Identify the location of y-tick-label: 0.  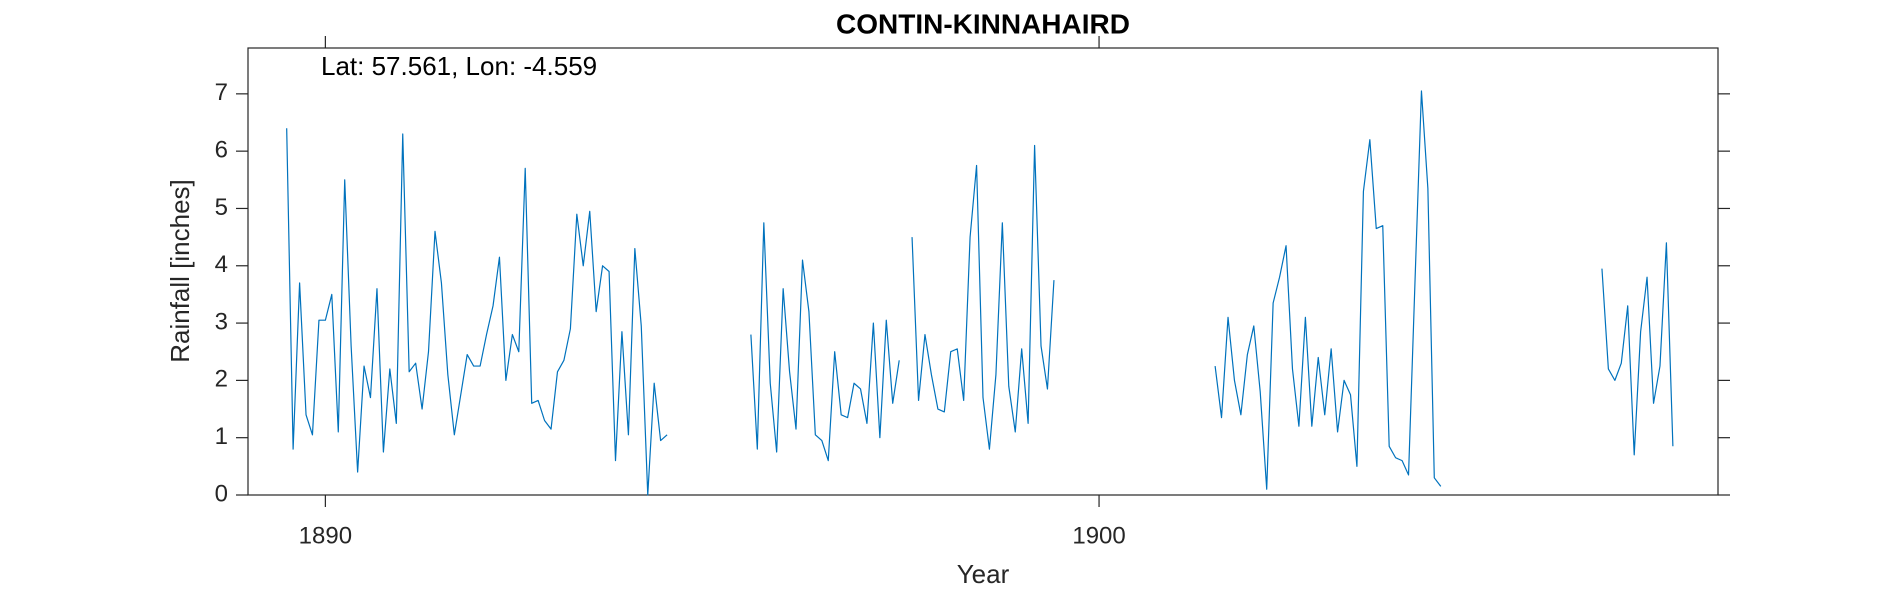
(221, 493).